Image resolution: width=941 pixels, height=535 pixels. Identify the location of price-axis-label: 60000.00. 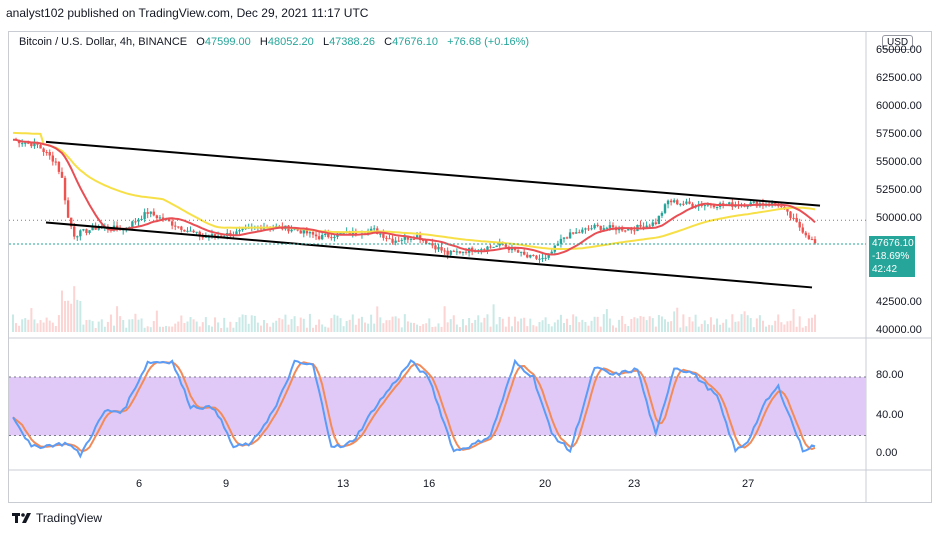
(899, 106).